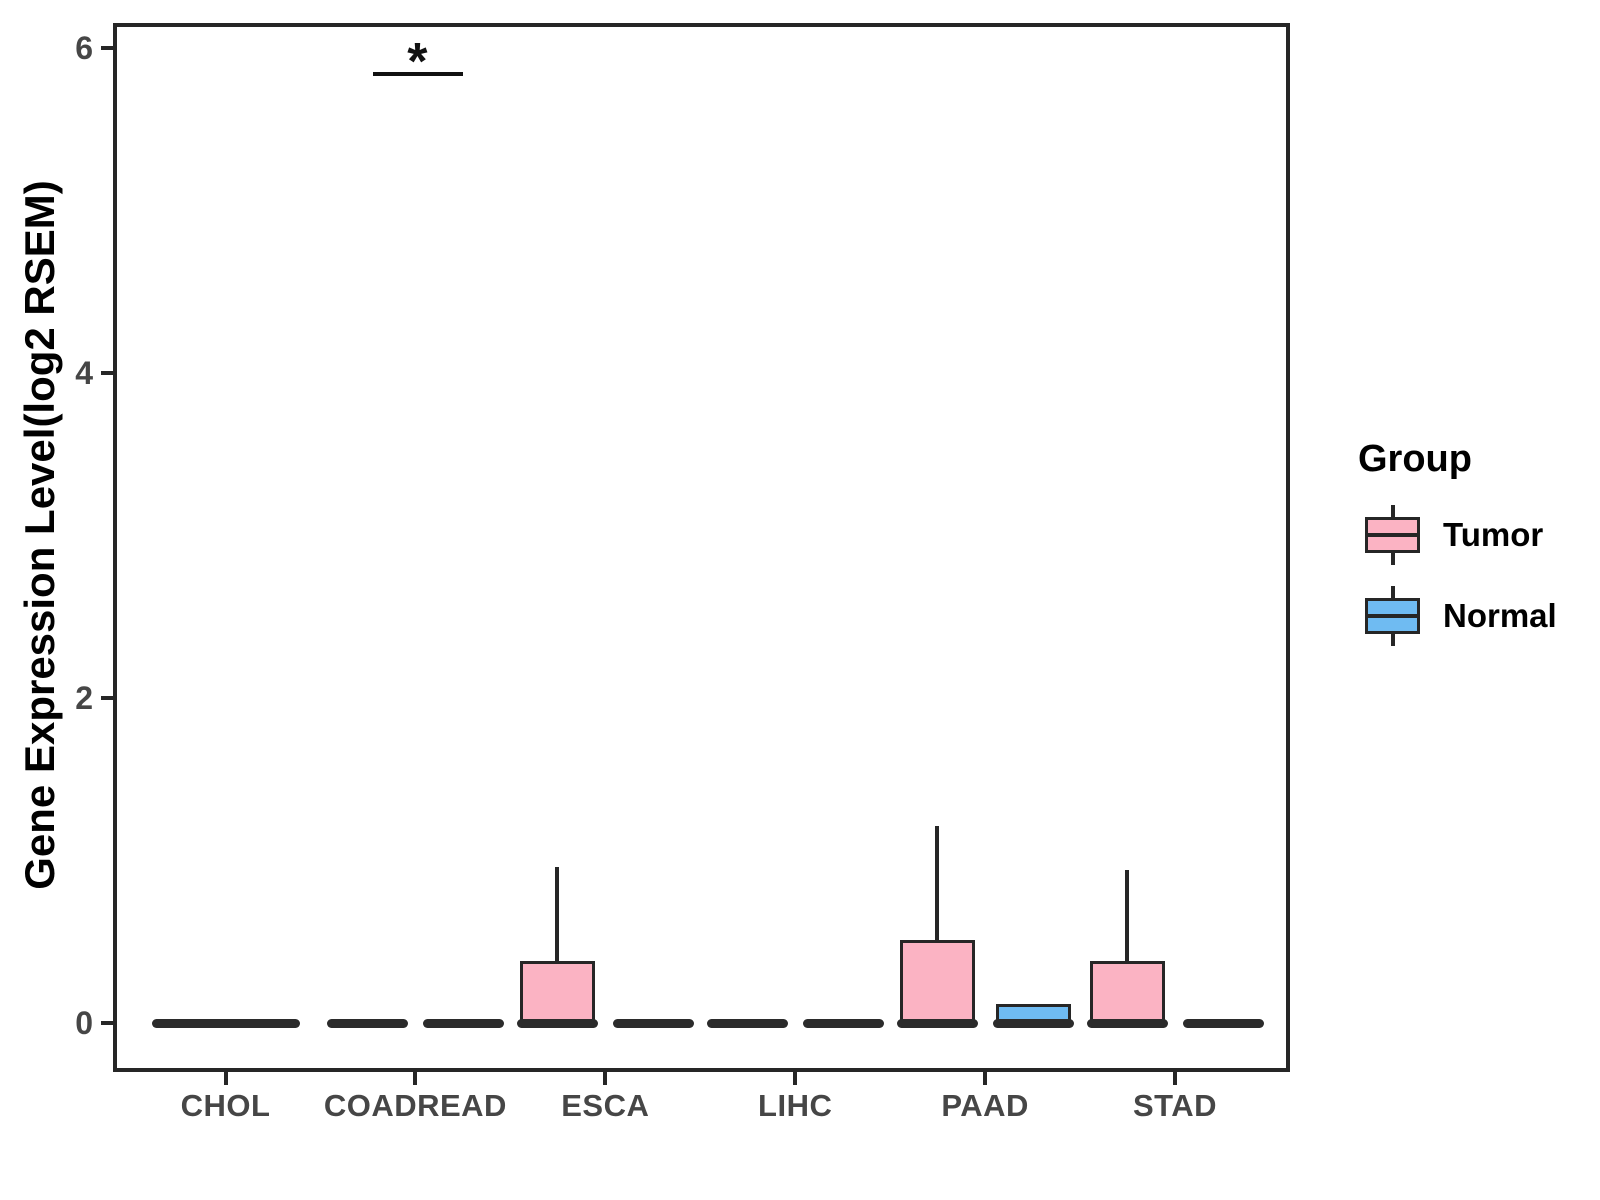 This screenshot has height=1200, width=1600. I want to click on boxplot-box-tumor-esca, so click(557, 992).